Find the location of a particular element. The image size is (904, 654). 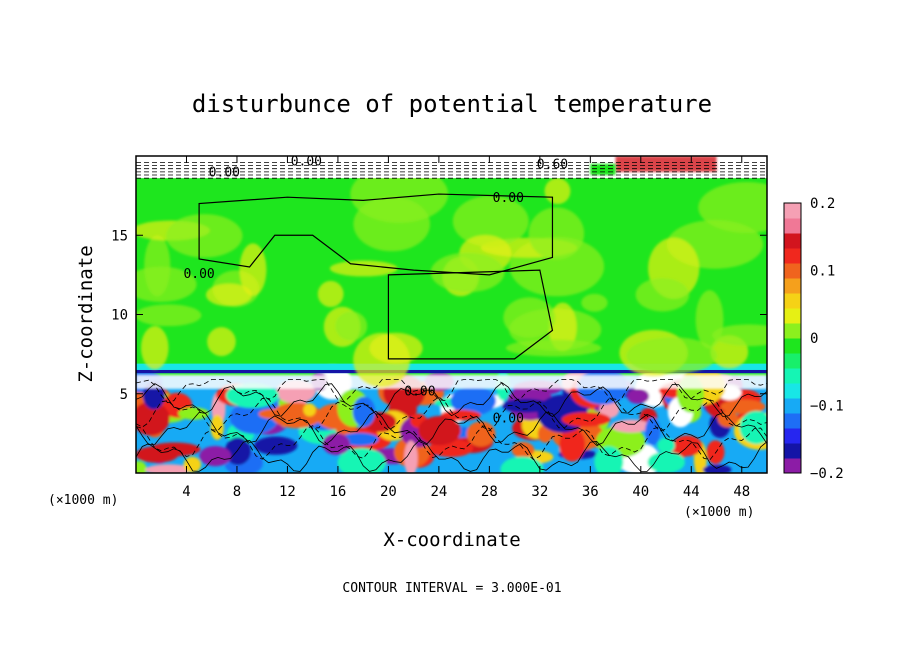

contour-interval-note: CONTOUR INTERVAL = 3.000E-01 is located at coordinates (451, 588).